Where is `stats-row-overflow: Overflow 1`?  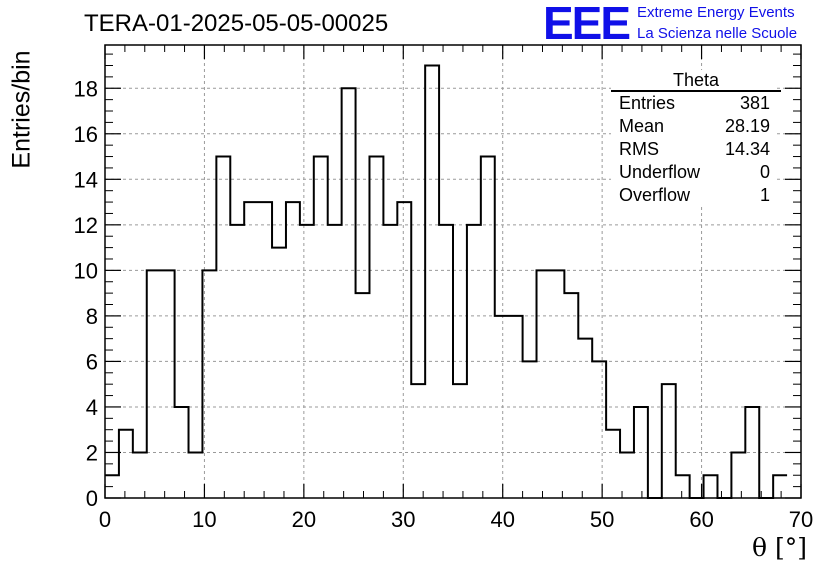
stats-row-overflow: Overflow 1 is located at coordinates (694, 195).